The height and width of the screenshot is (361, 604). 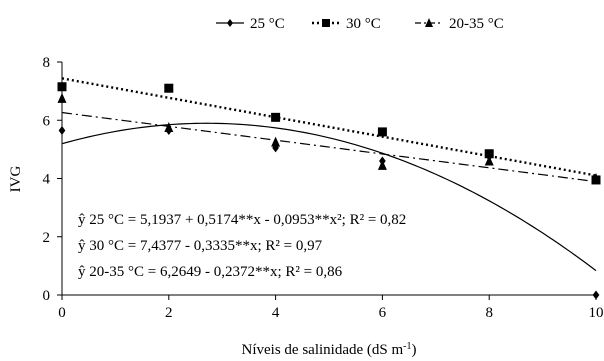 I want to click on x-tick-label: 0, so click(x=62, y=313).